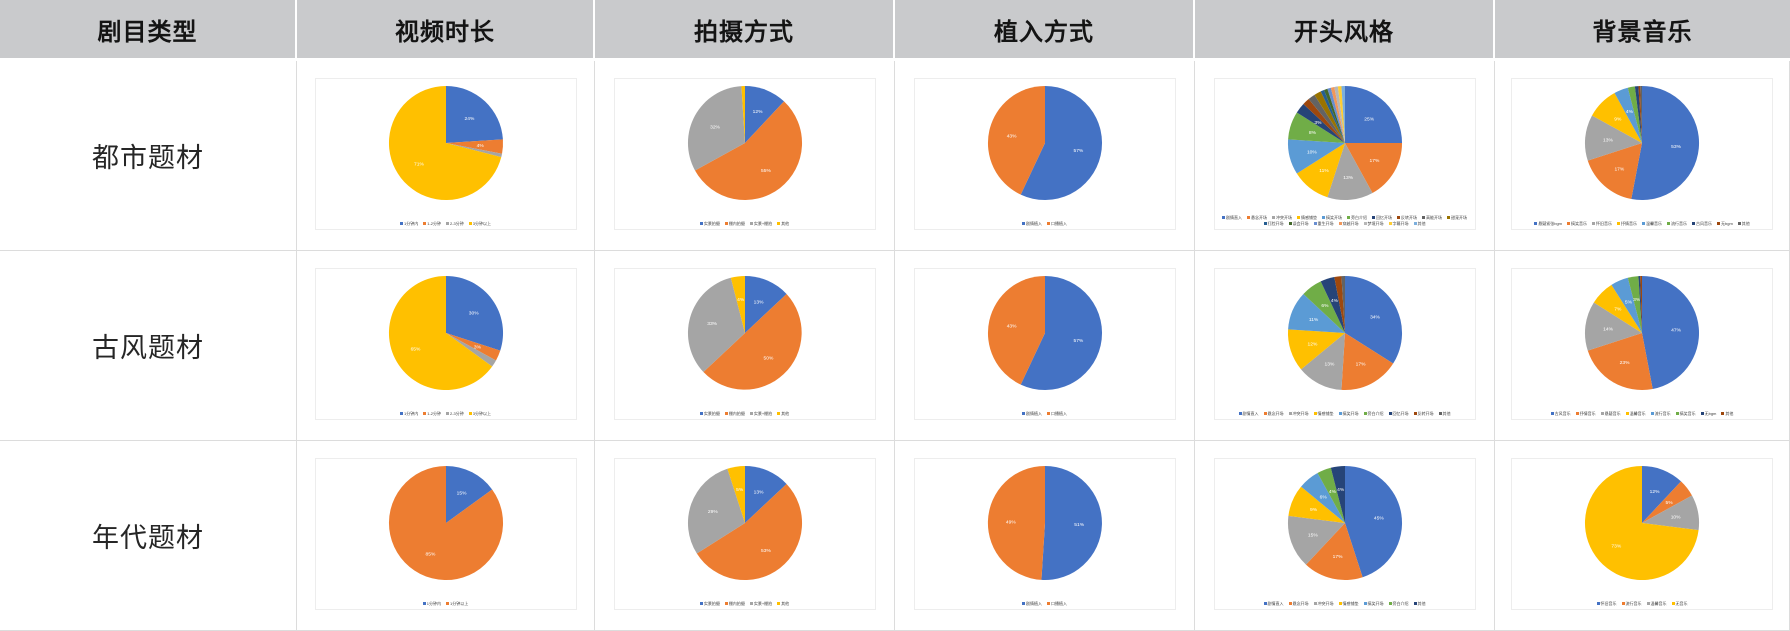  I want to click on chart-cell: 15% 85% 1分钟内 1分钟以上, so click(446, 536).